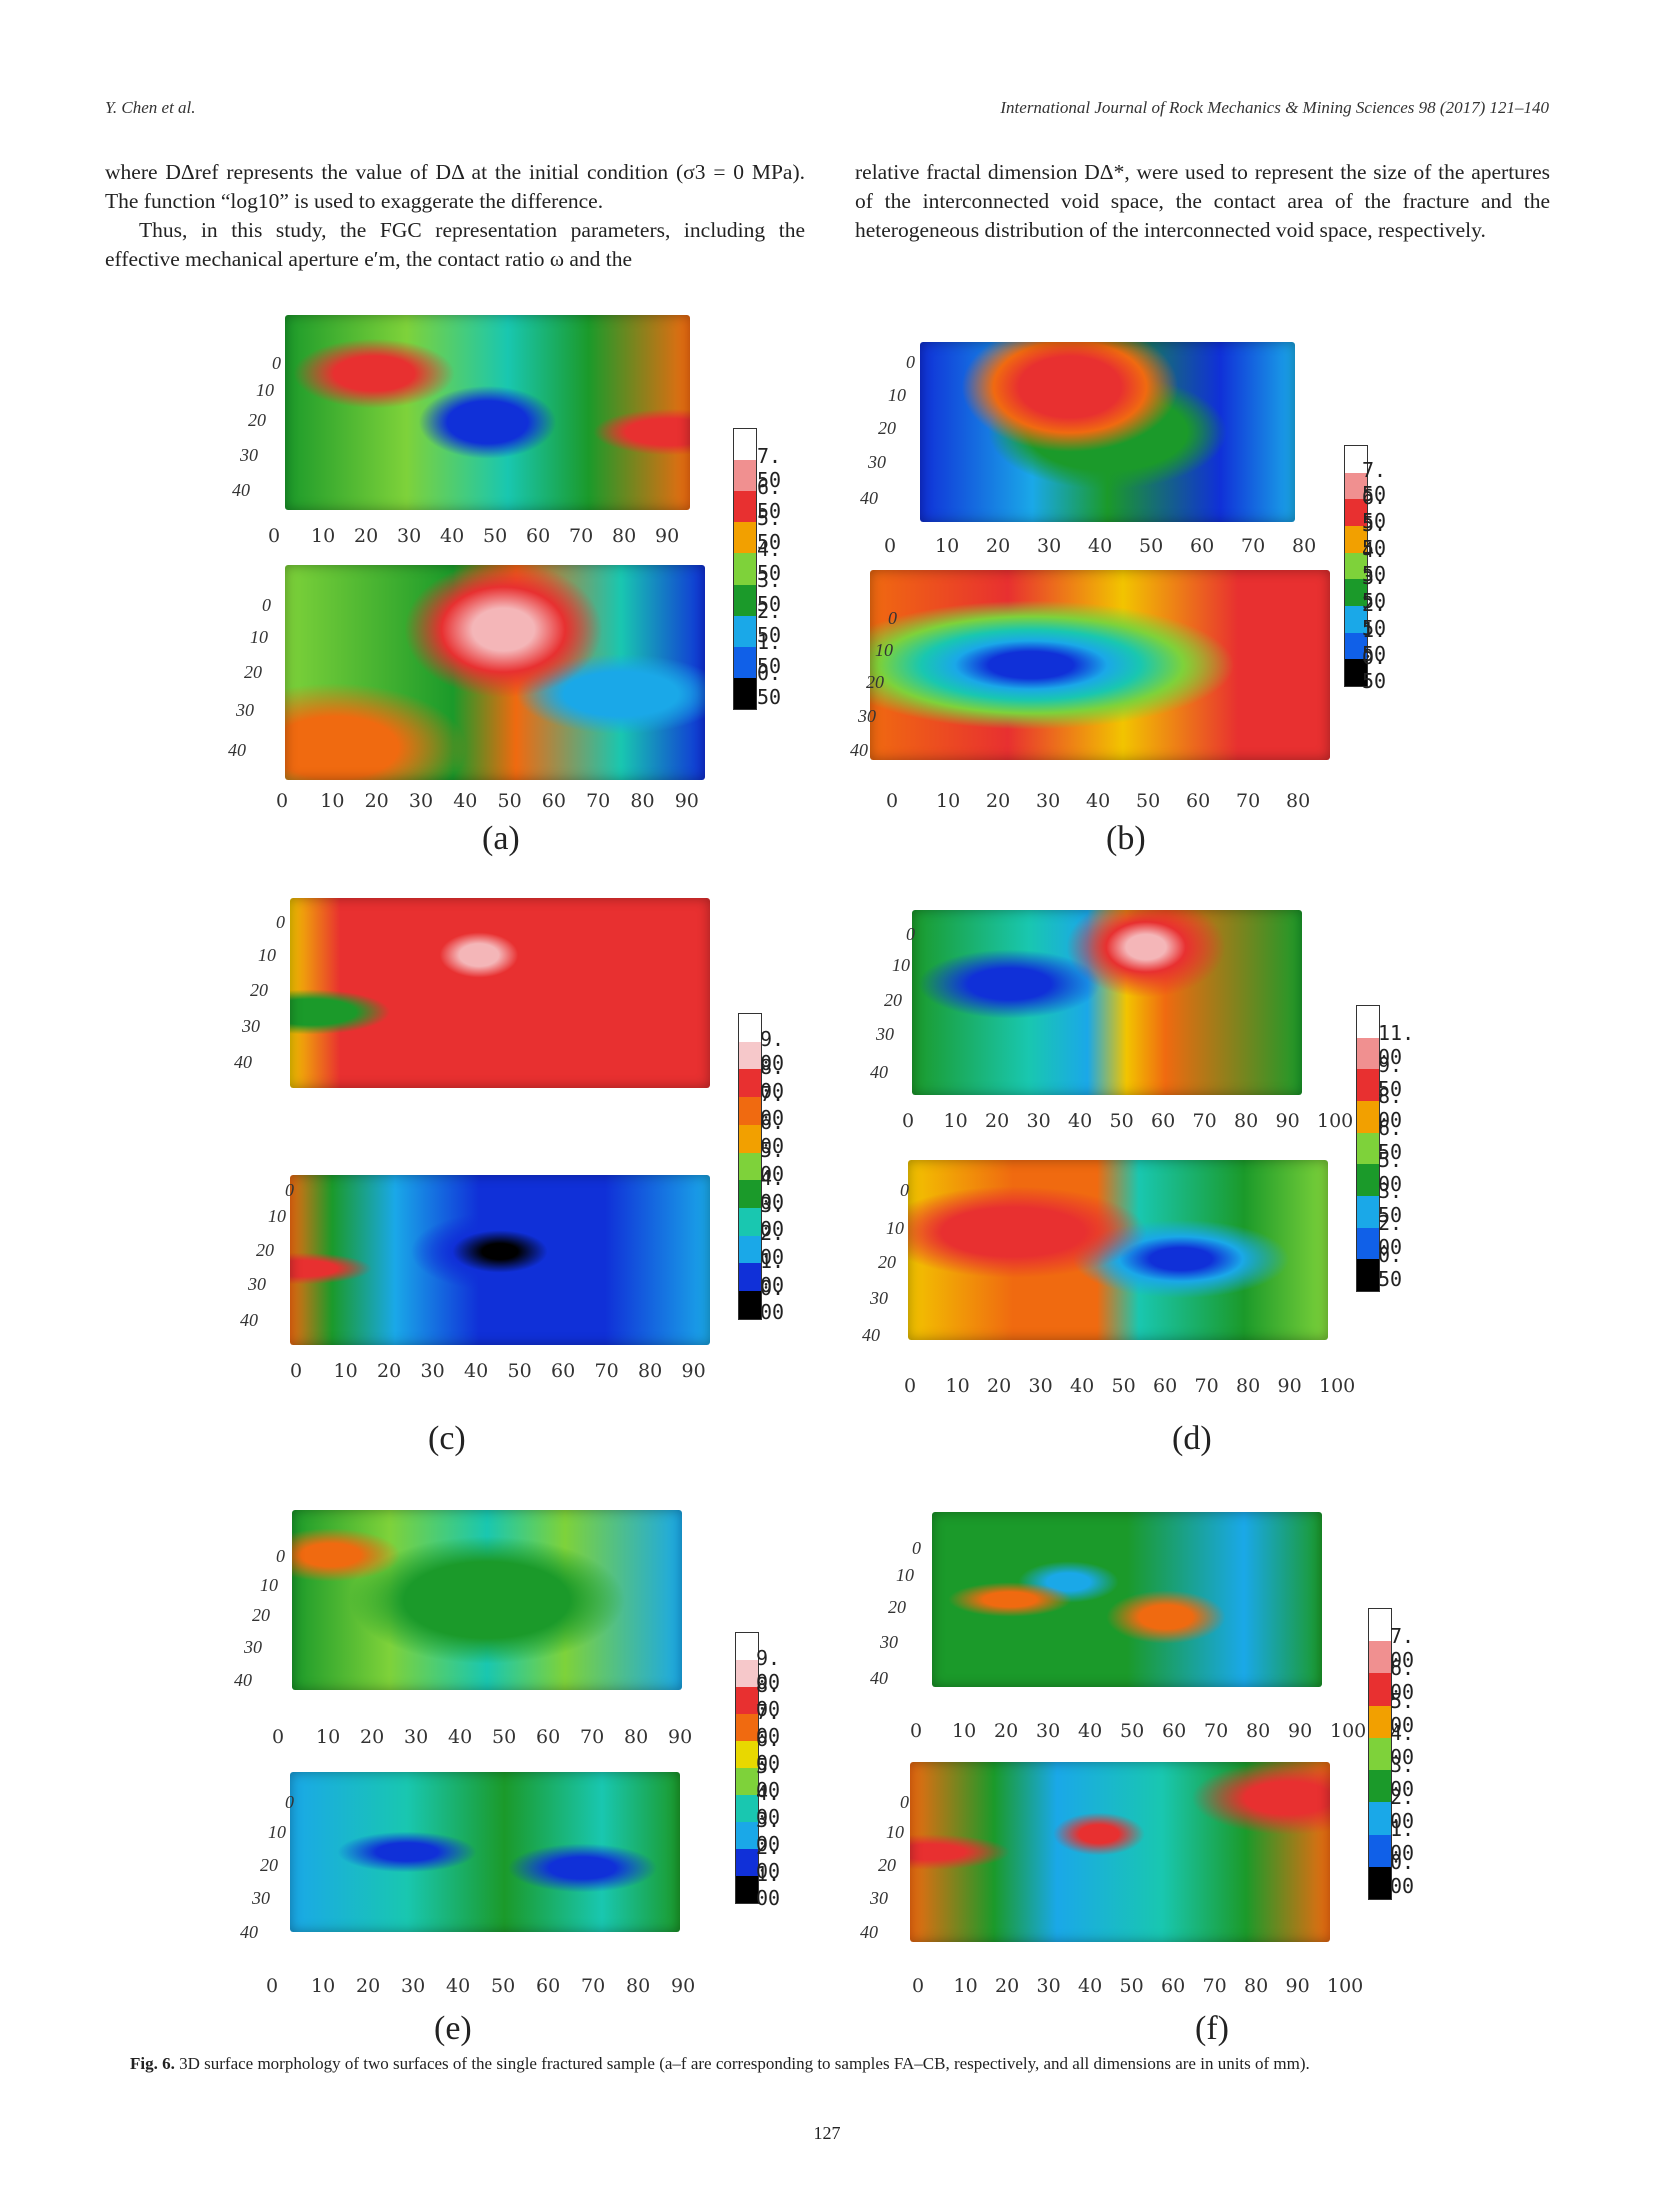  Describe the element at coordinates (1402, 1680) in the screenshot. I see `colorbar-tick-label: 6. 00` at that location.